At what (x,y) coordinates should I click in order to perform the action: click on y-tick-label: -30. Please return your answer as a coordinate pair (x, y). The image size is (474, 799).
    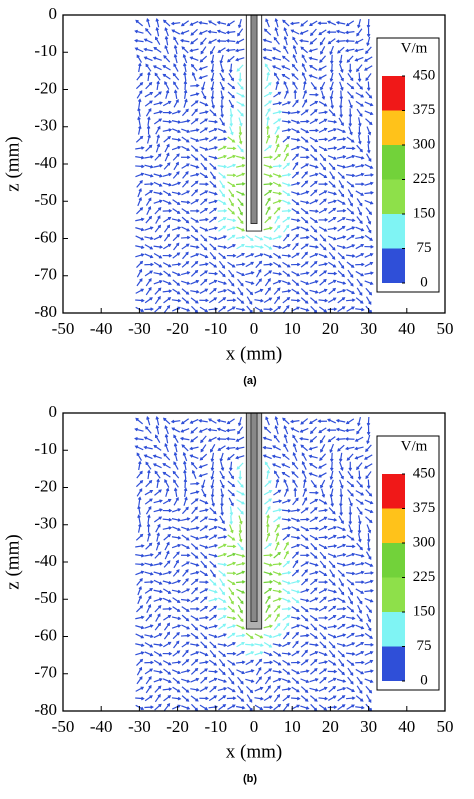
    Looking at the image, I should click on (45, 523).